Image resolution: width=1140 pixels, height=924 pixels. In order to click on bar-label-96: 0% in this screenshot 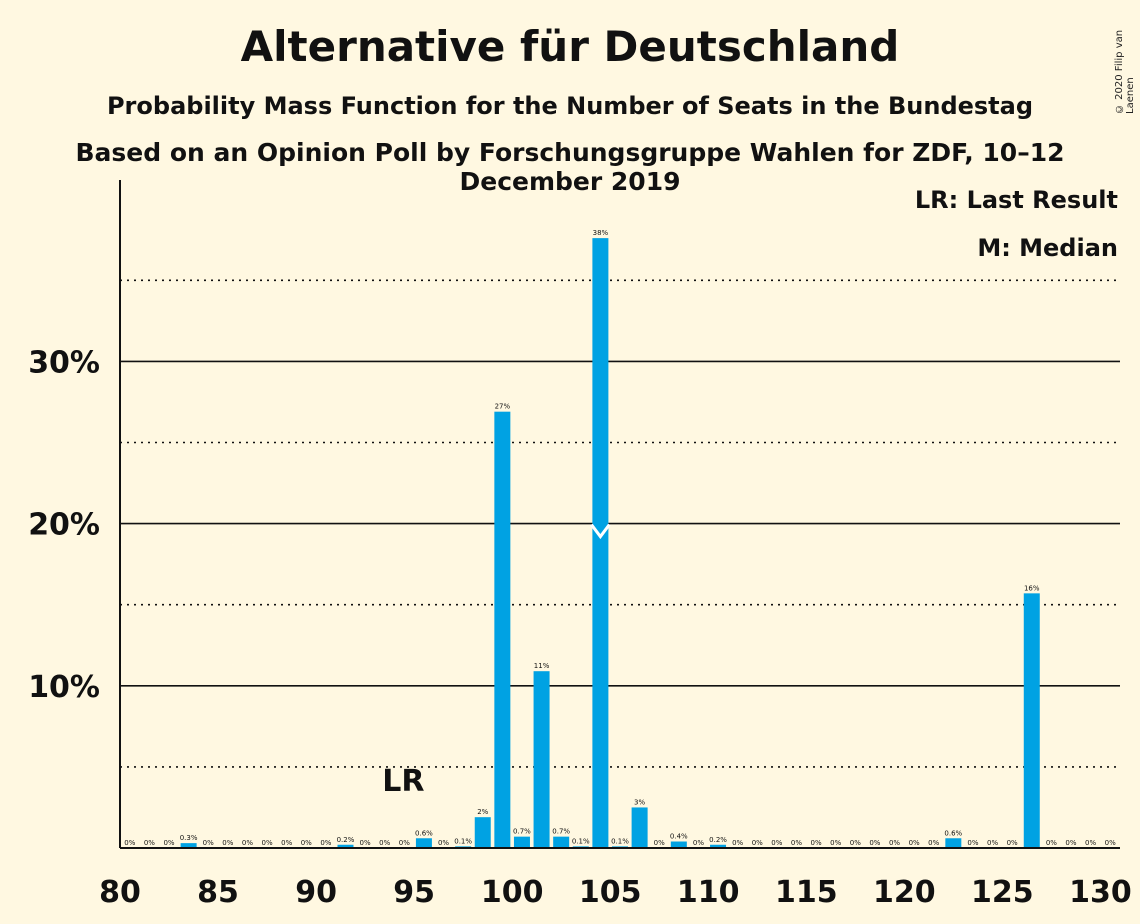, I will do `click(443, 843)`.